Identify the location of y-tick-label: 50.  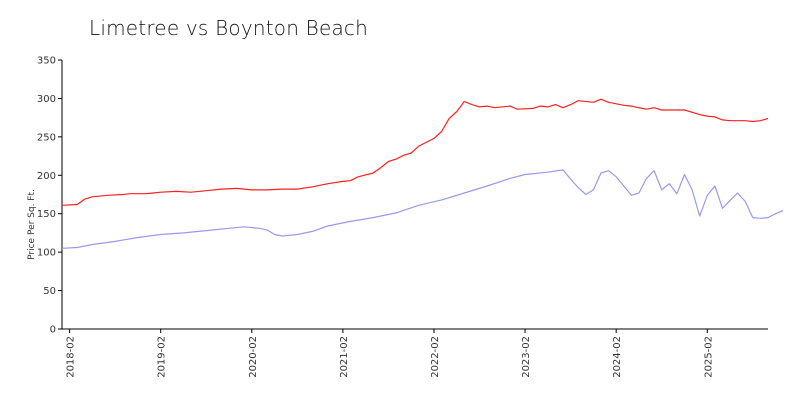
(49, 291).